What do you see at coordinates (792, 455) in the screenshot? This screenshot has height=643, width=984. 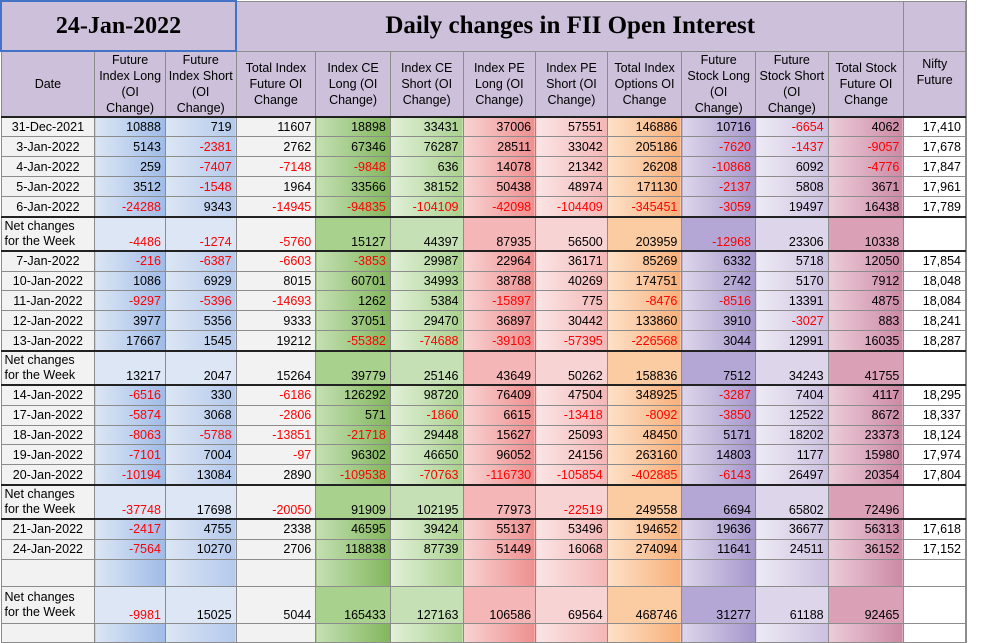 I see `cell-future-stock-short: 1177` at bounding box center [792, 455].